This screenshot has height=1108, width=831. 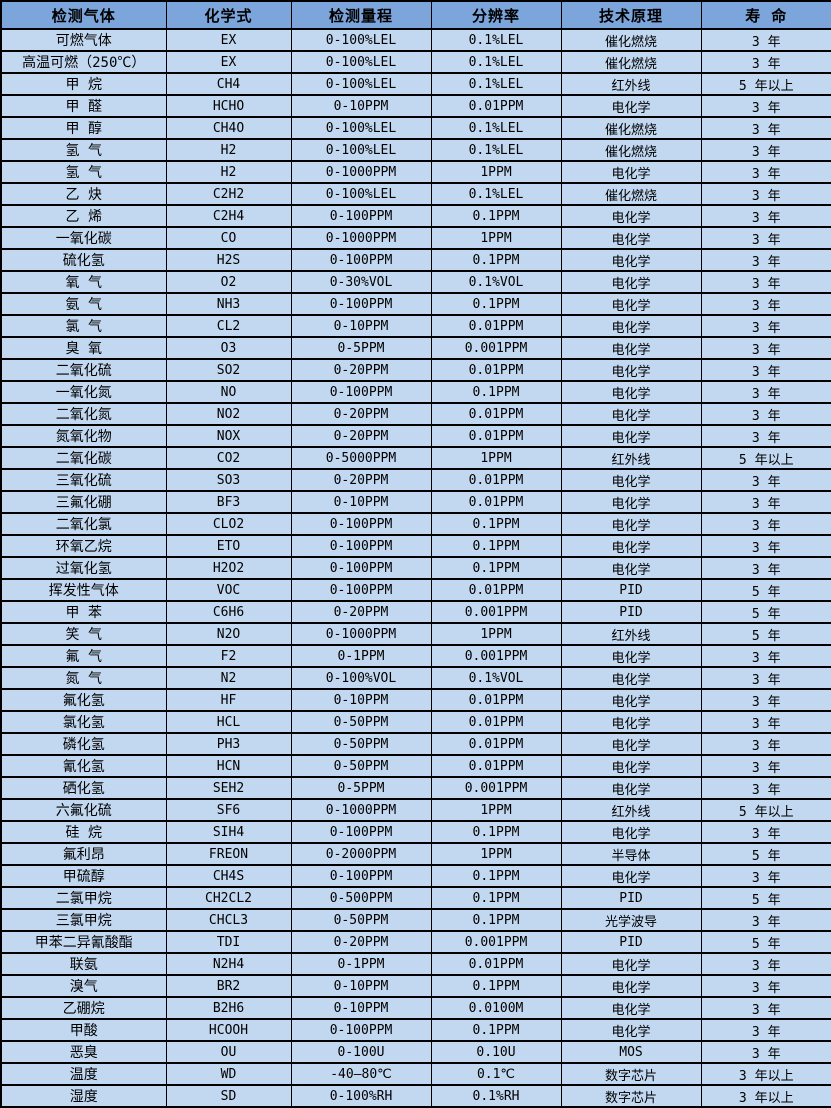 What do you see at coordinates (361, 1074) in the screenshot?
I see `cell-detection-range: -40—80℃` at bounding box center [361, 1074].